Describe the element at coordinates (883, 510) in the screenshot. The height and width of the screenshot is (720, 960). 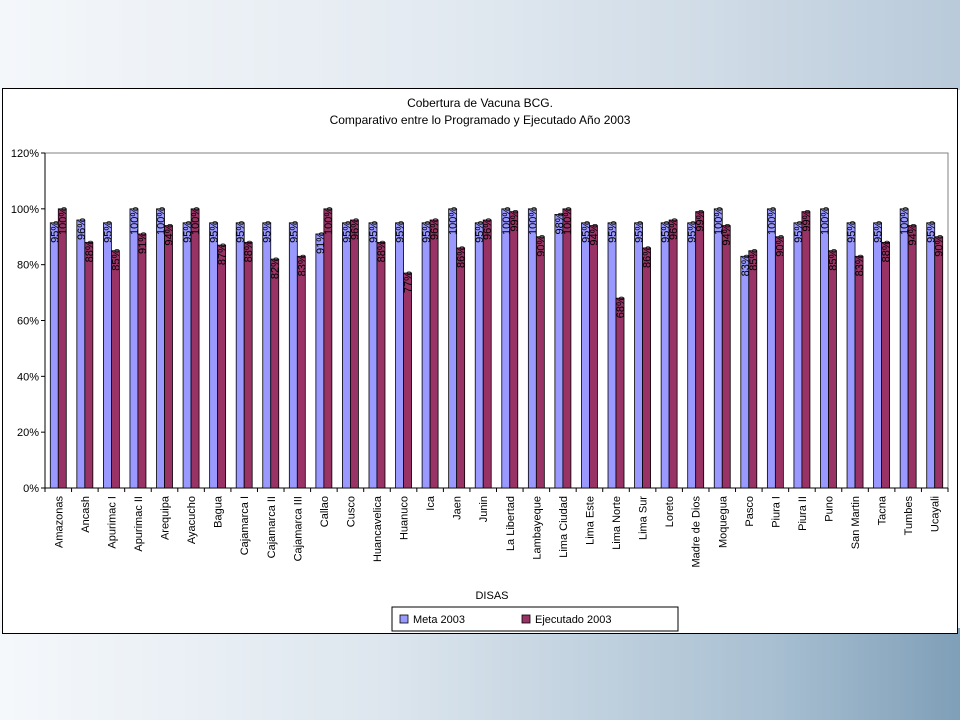
I see `x-category-label: Tacna` at that location.